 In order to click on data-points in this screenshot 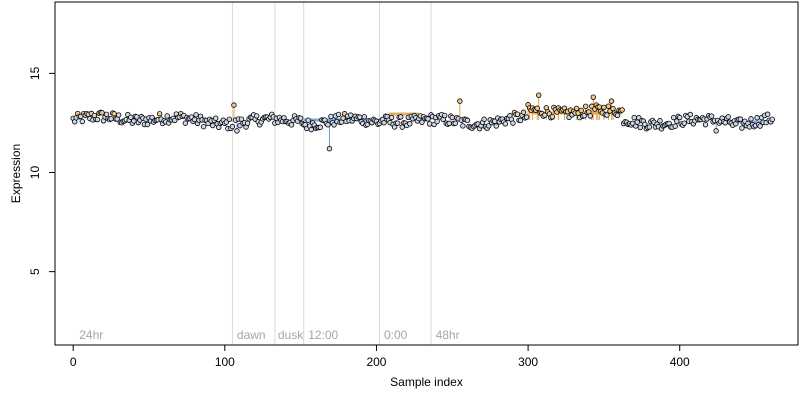, I will do `click(422, 122)`.